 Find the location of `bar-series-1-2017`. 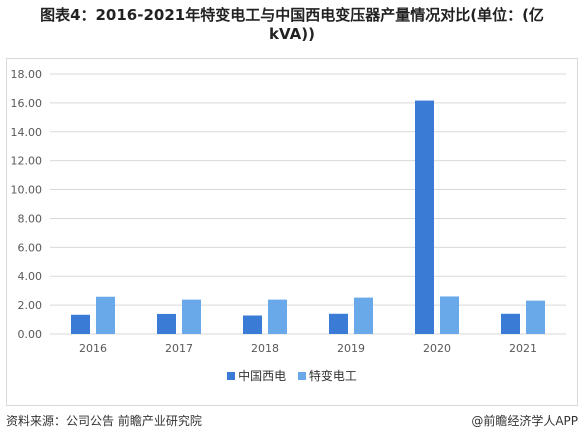

bar-series-1-2017 is located at coordinates (166, 323).